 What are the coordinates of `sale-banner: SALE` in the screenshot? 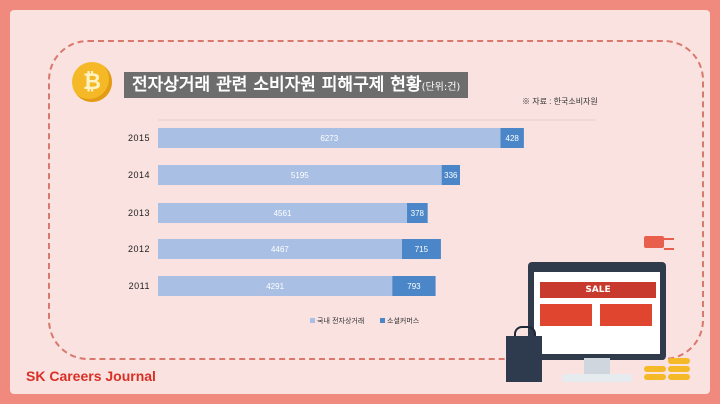 It's located at (598, 290).